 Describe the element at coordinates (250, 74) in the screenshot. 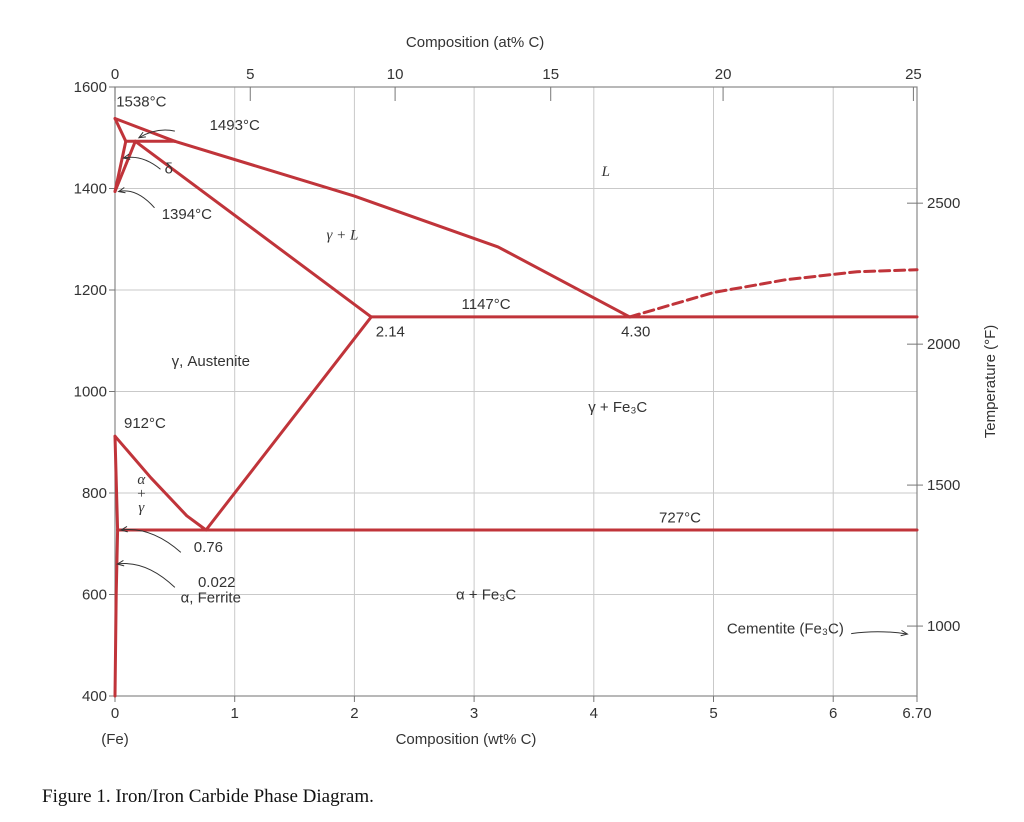

I see `top-tick-label: 5` at that location.